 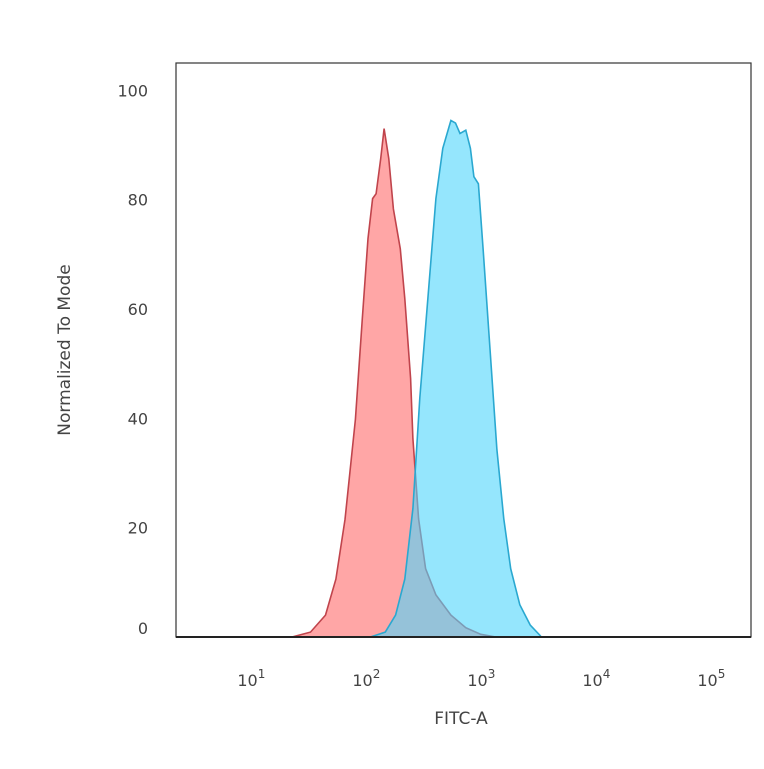 What do you see at coordinates (492, 674) in the screenshot?
I see `x-tick-exponent: 3` at bounding box center [492, 674].